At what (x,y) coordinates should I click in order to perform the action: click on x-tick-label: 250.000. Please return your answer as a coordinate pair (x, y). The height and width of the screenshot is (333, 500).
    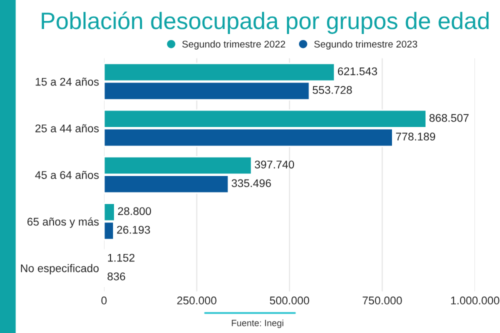
    Looking at the image, I should click on (196, 300).